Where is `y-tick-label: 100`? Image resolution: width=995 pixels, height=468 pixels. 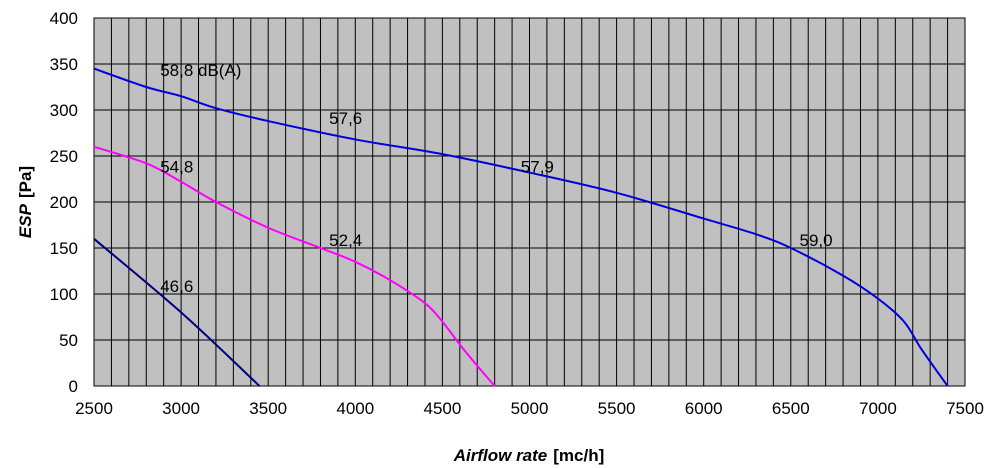 y-tick-label: 100 is located at coordinates (64, 294).